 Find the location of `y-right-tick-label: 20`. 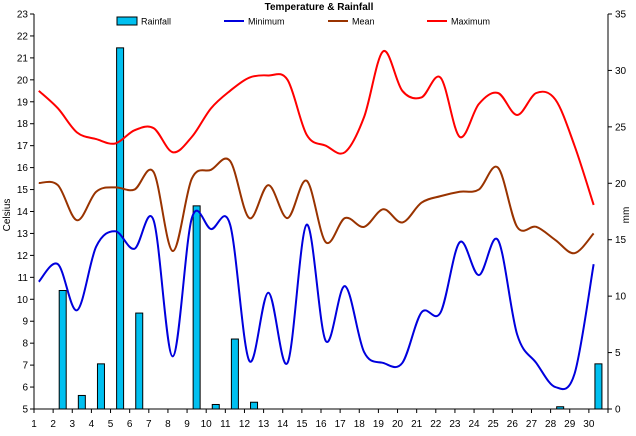

y-right-tick-label: 20 is located at coordinates (621, 184).